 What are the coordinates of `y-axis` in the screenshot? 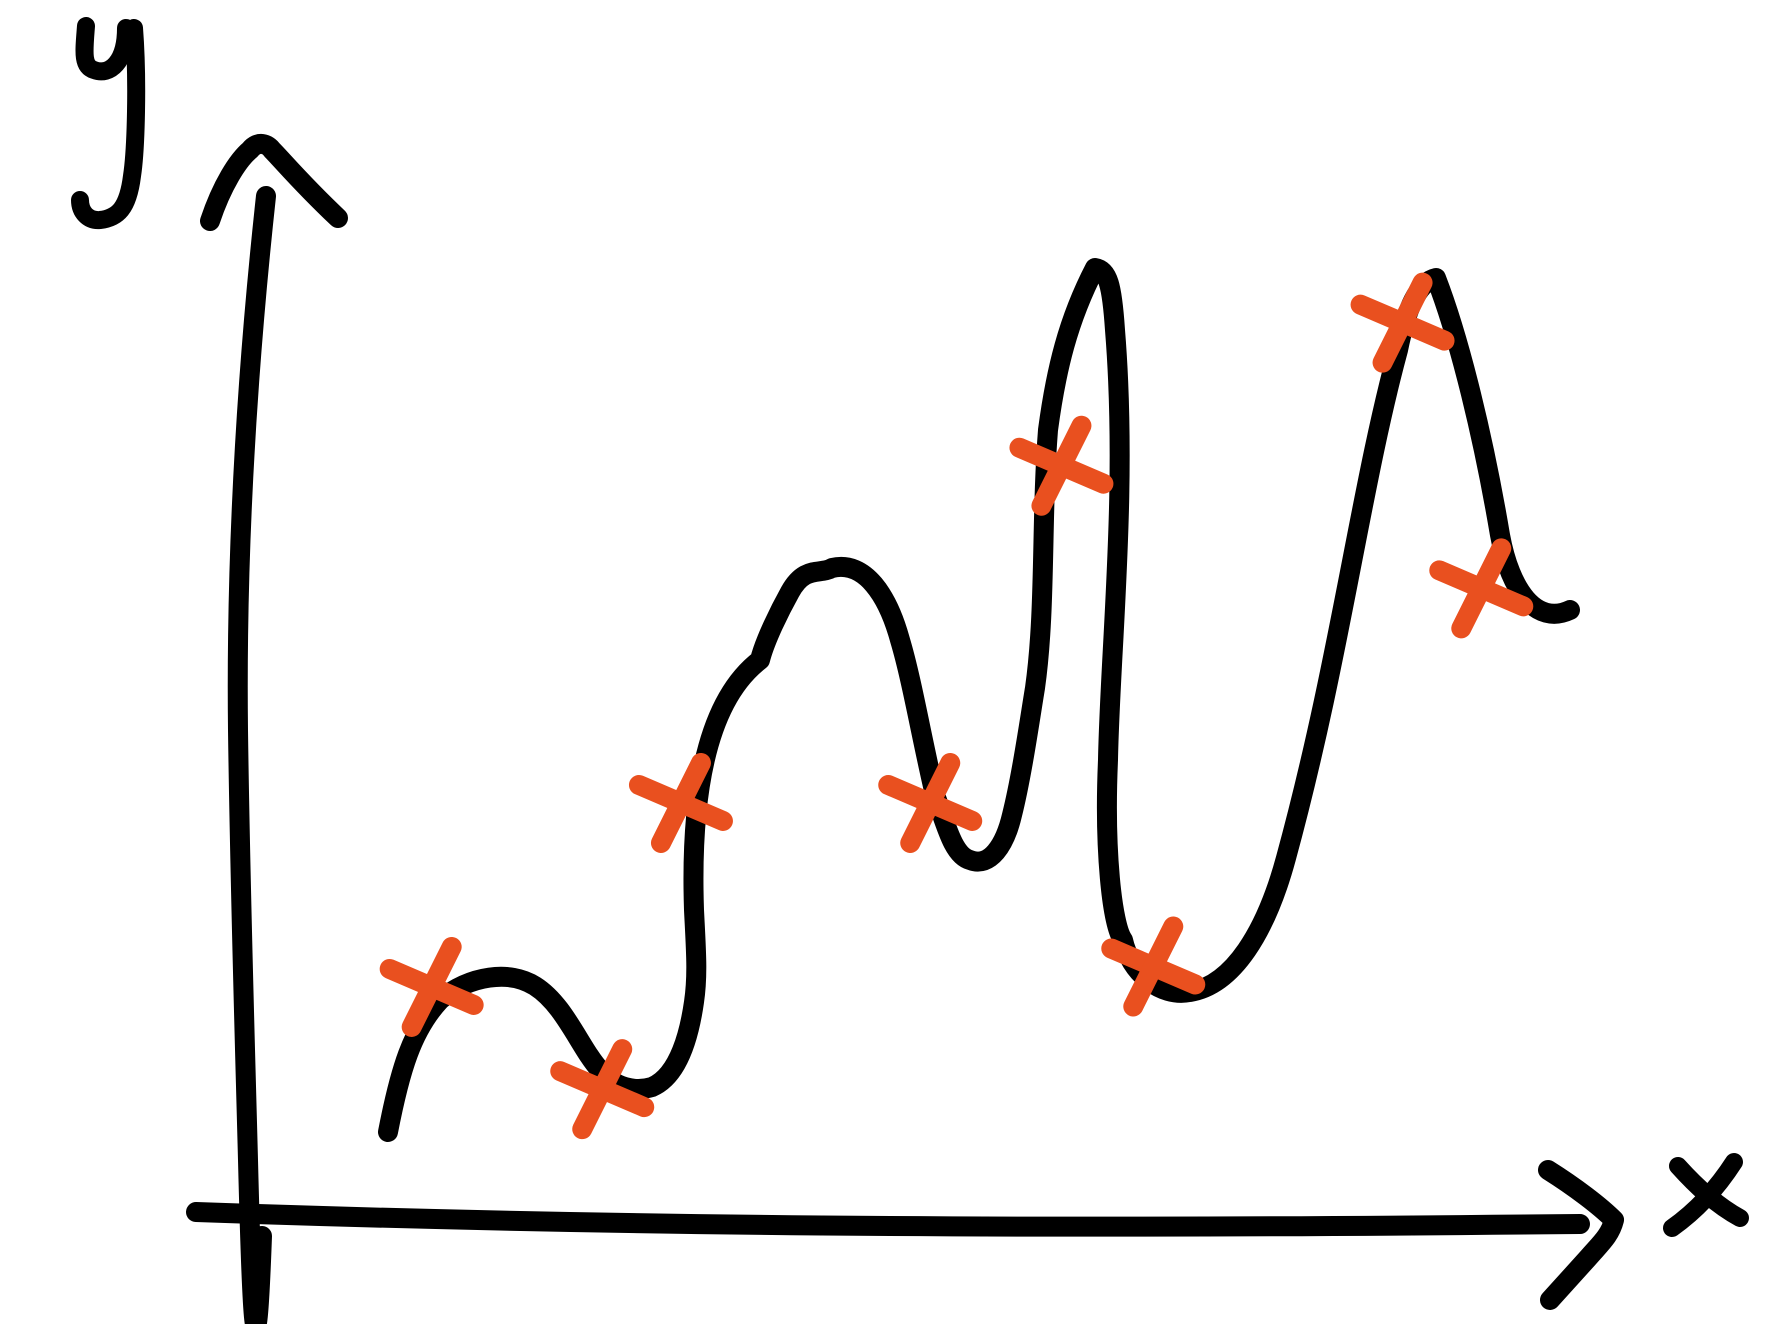 It's located at (251, 755).